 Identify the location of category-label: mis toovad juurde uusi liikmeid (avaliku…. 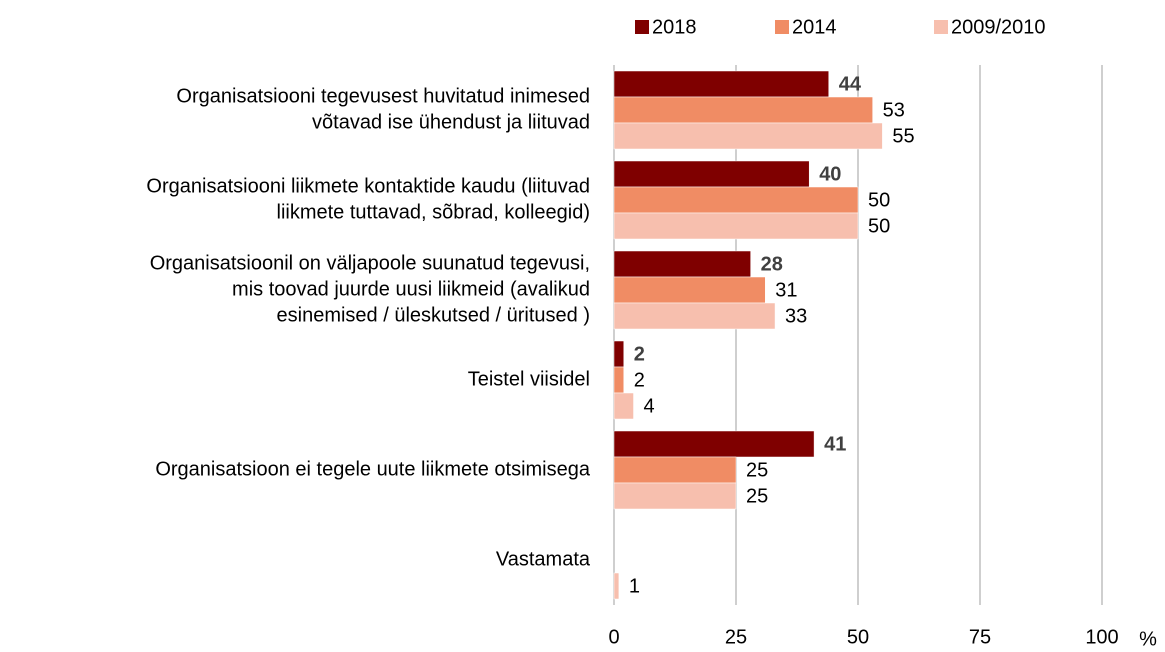
(411, 289).